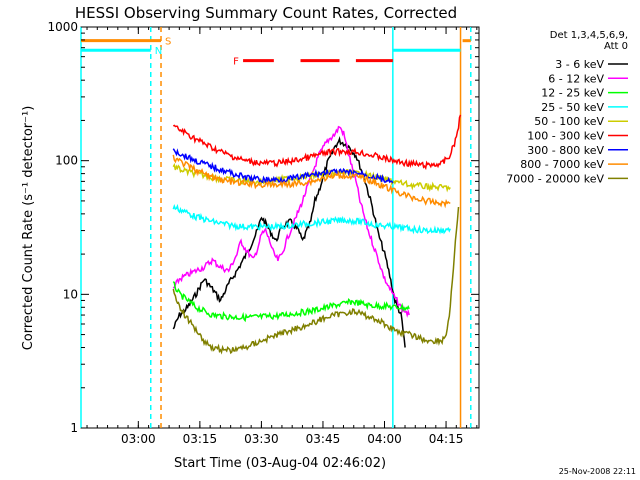 The image size is (640, 480). Describe the element at coordinates (138, 439) in the screenshot. I see `x-tick-label-0: 03:00` at that location.